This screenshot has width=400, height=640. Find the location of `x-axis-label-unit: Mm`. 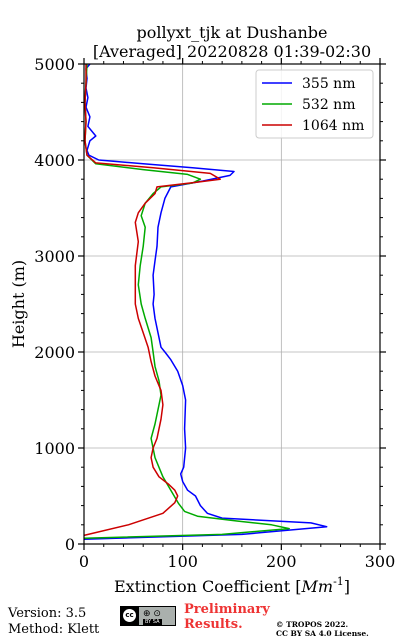

x-axis-label-unit: Mm is located at coordinates (317, 586).